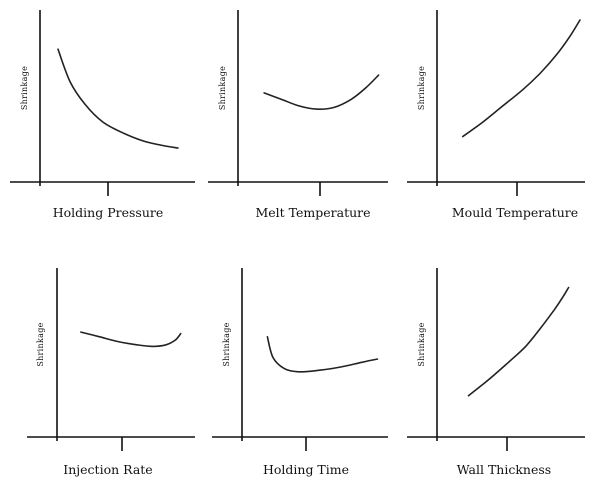 The image size is (589, 482). What do you see at coordinates (306, 469) in the screenshot?
I see `x-axis-label: Holding Time` at bounding box center [306, 469].